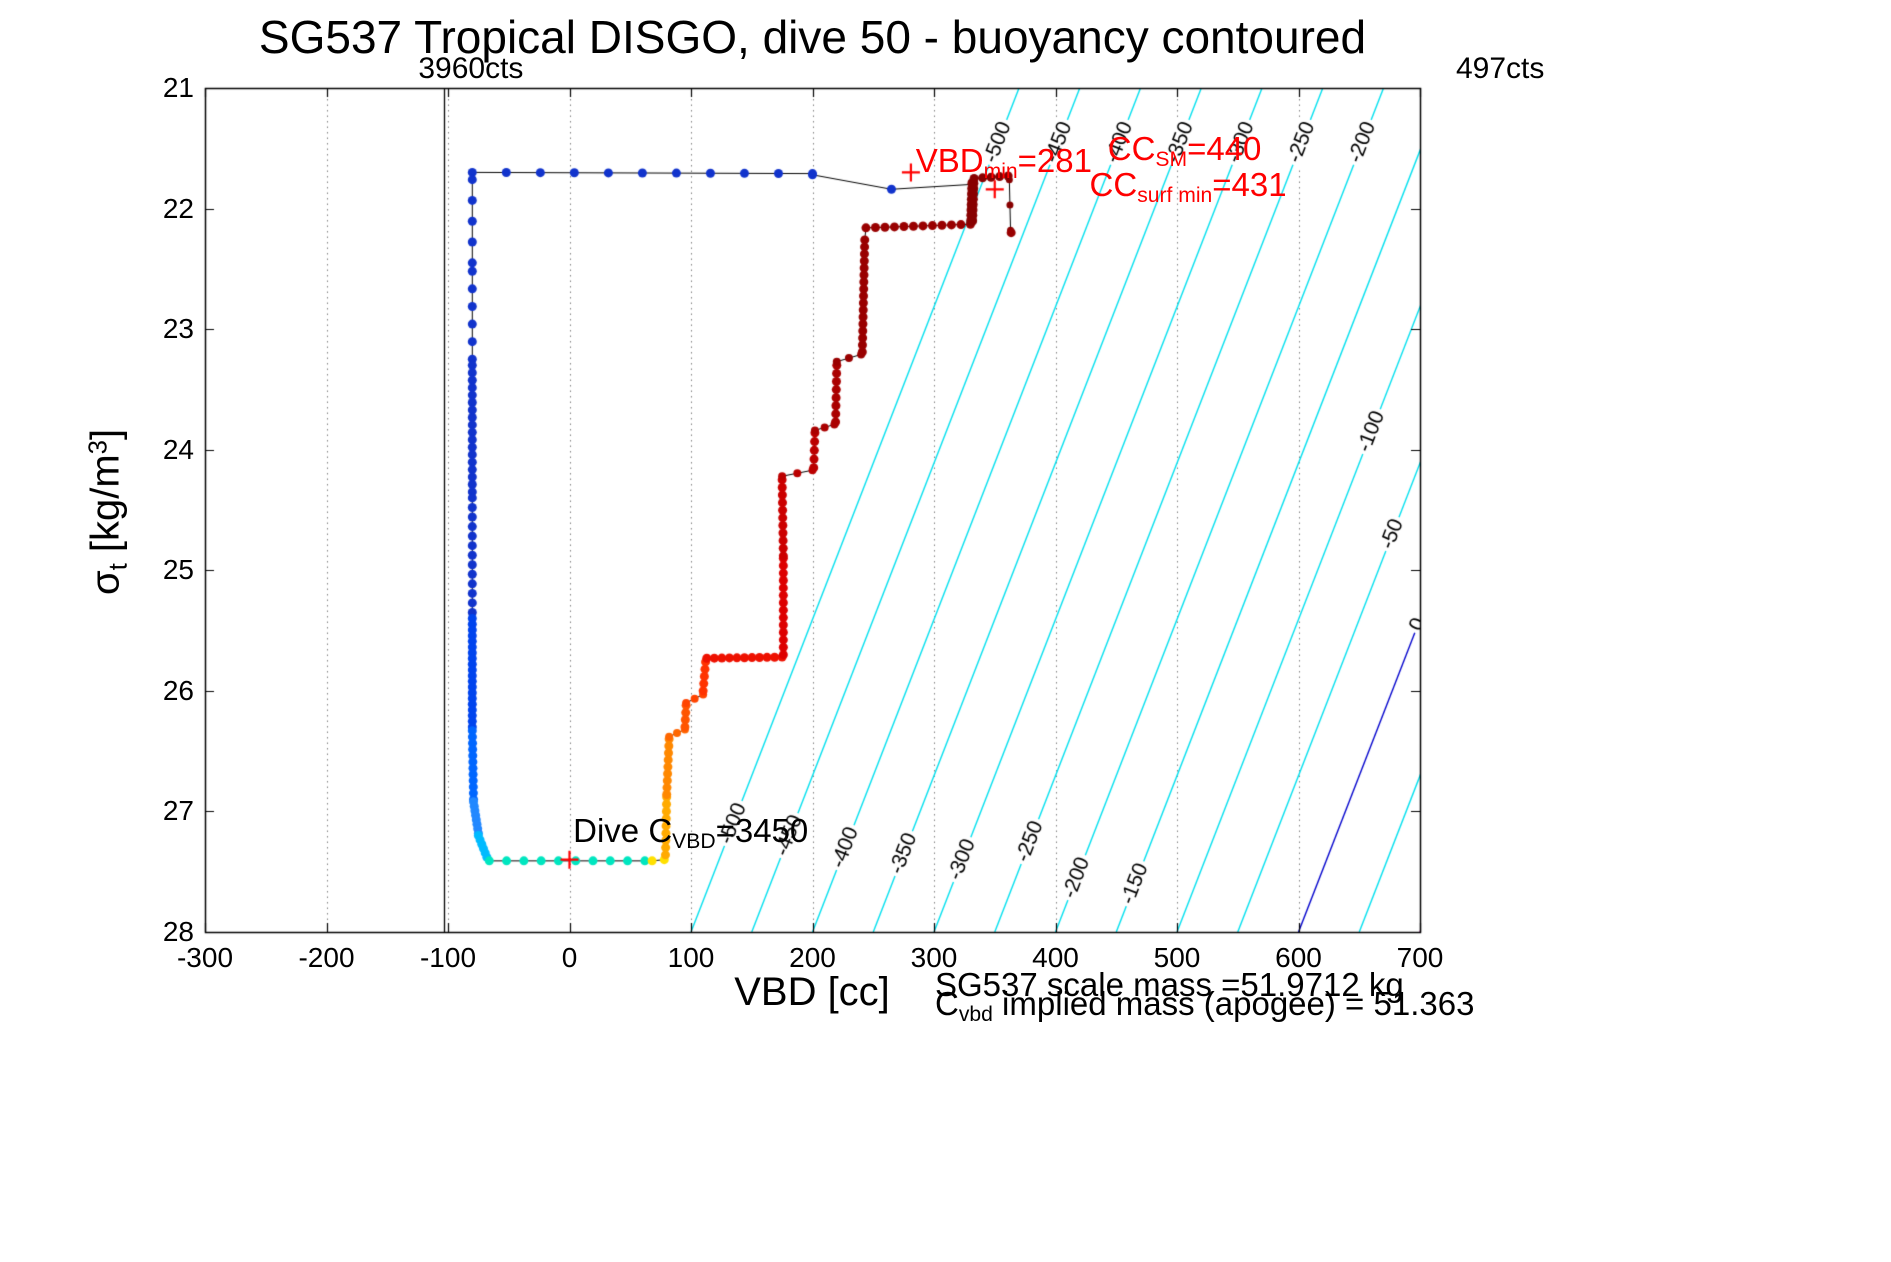 This screenshot has height=1262, width=1891. I want to click on implied-mass-text: Cvbd implied mass (apogee) = 51.363, so click(1205, 1006).